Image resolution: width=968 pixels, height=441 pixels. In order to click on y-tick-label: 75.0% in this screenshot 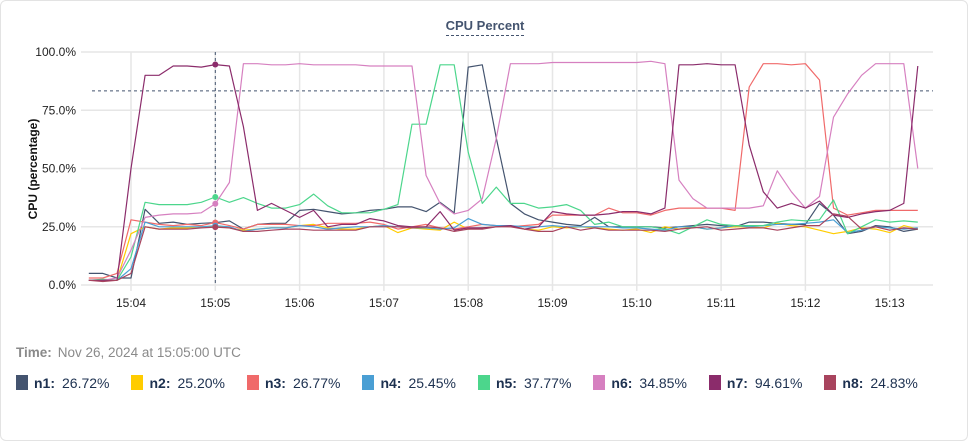, I will do `click(59, 110)`.